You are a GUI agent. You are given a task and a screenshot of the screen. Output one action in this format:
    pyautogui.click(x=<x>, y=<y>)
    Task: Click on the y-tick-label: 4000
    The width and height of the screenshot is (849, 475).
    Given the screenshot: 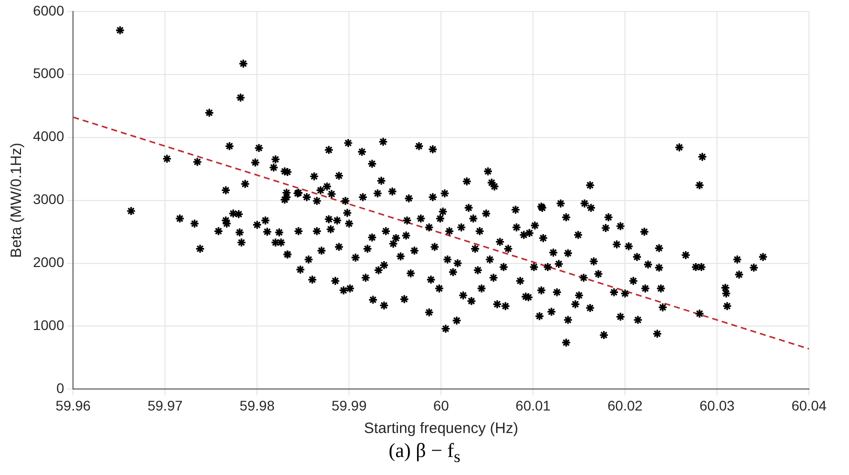 What is the action you would take?
    pyautogui.click(x=48, y=136)
    